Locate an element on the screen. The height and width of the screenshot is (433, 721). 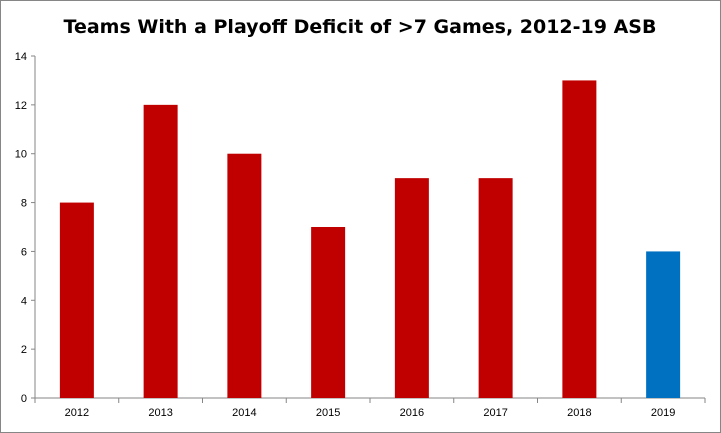
bar-2017 is located at coordinates (495, 288).